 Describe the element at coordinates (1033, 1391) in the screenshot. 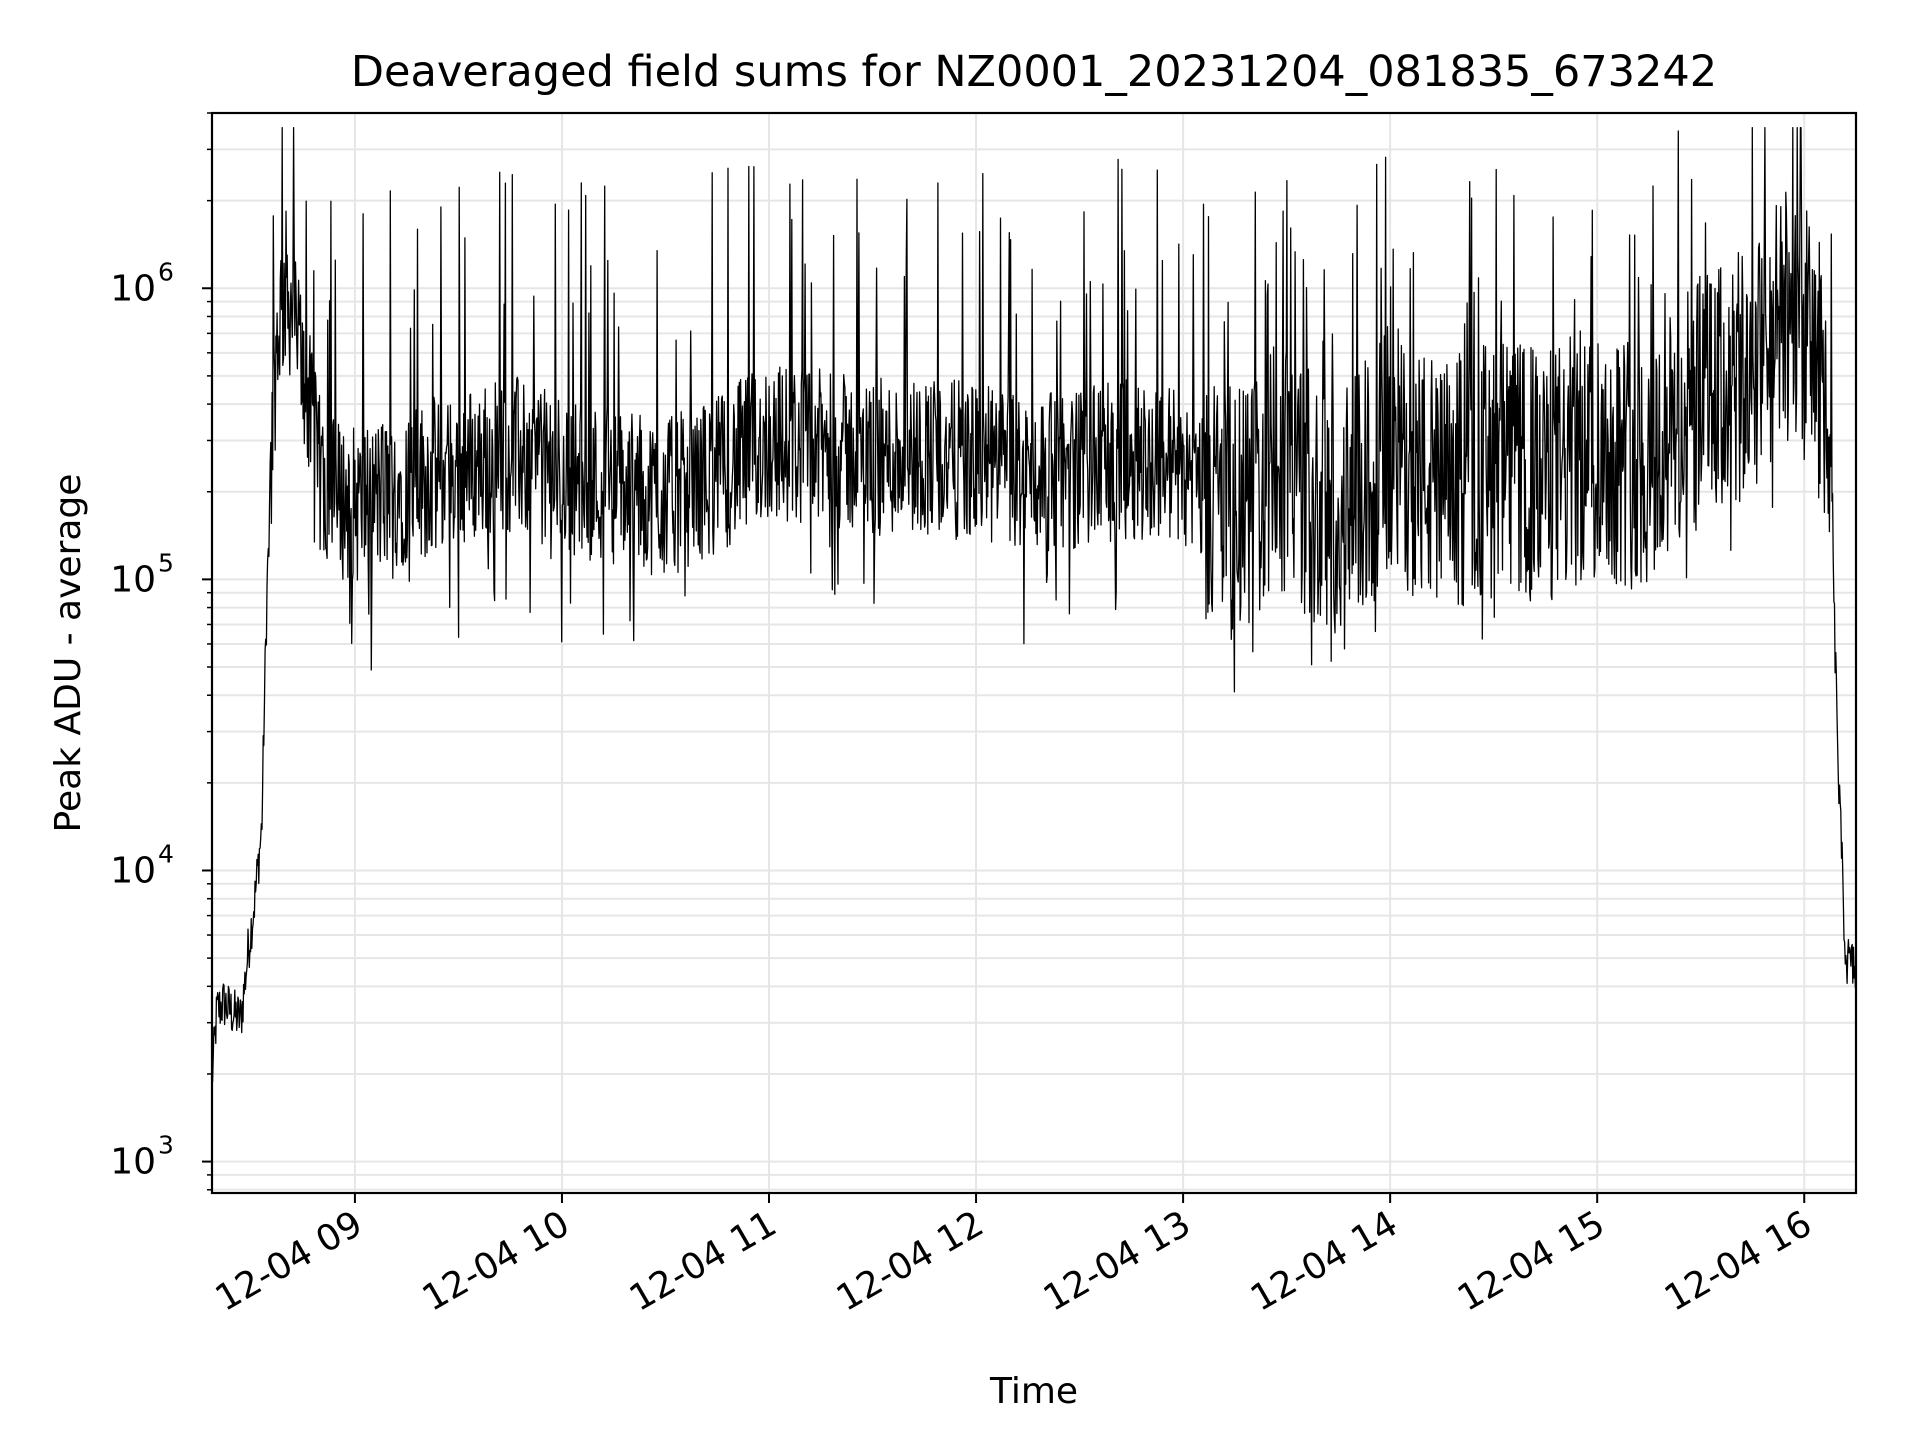

I see `x-axis-label: Time` at that location.